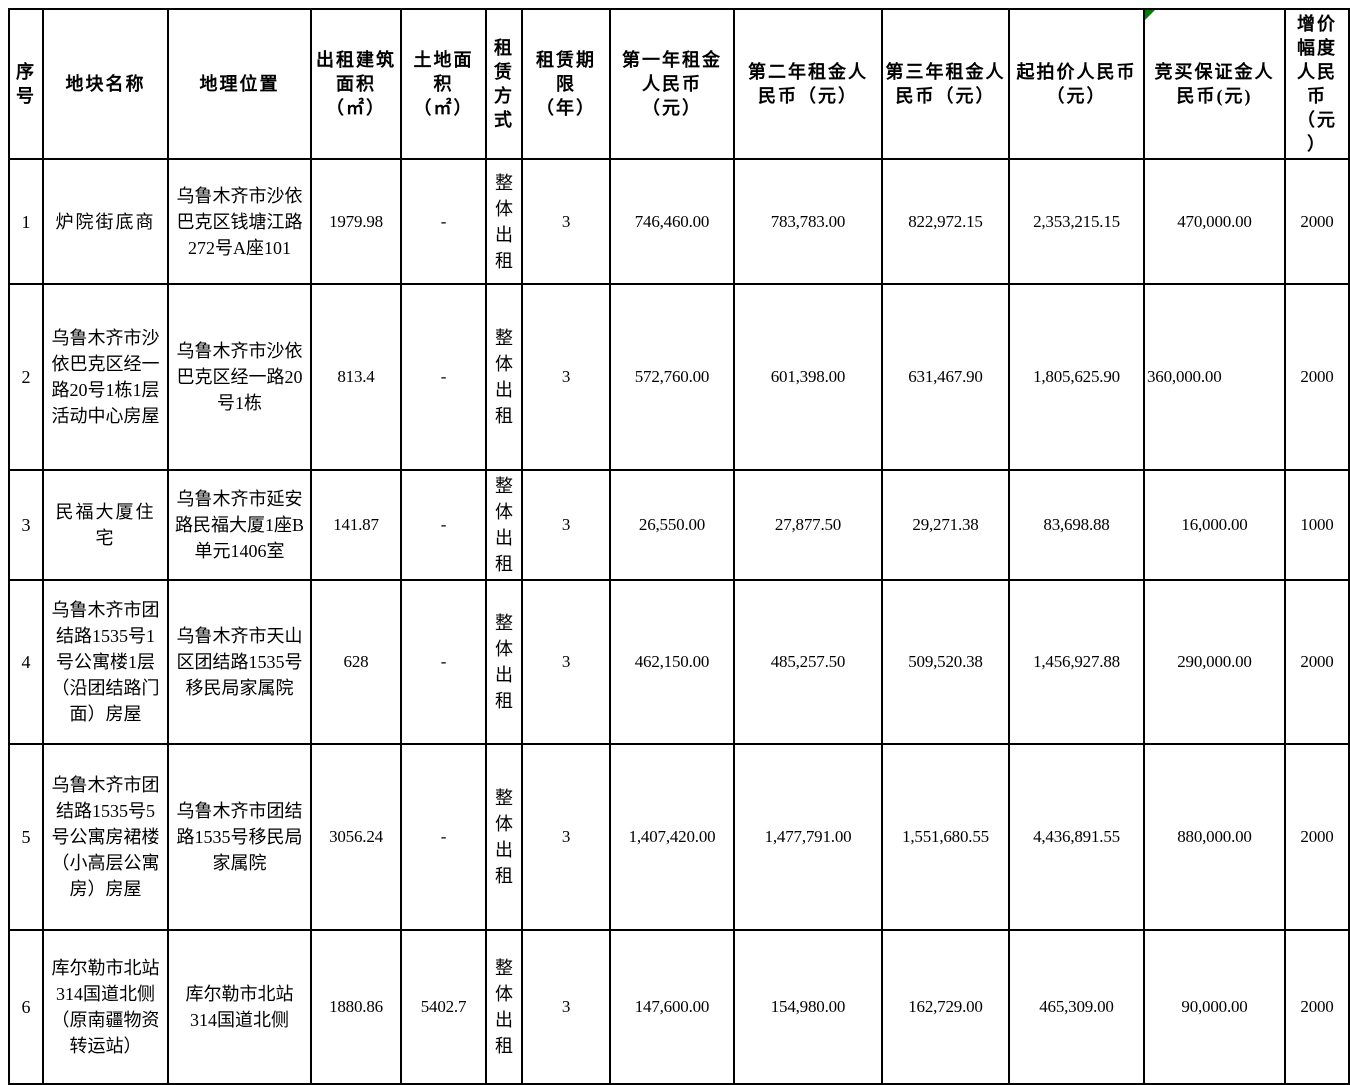 This screenshot has width=1350, height=1085. What do you see at coordinates (672, 837) in the screenshot?
I see `cell-rent-year1: 1,407,420.00` at bounding box center [672, 837].